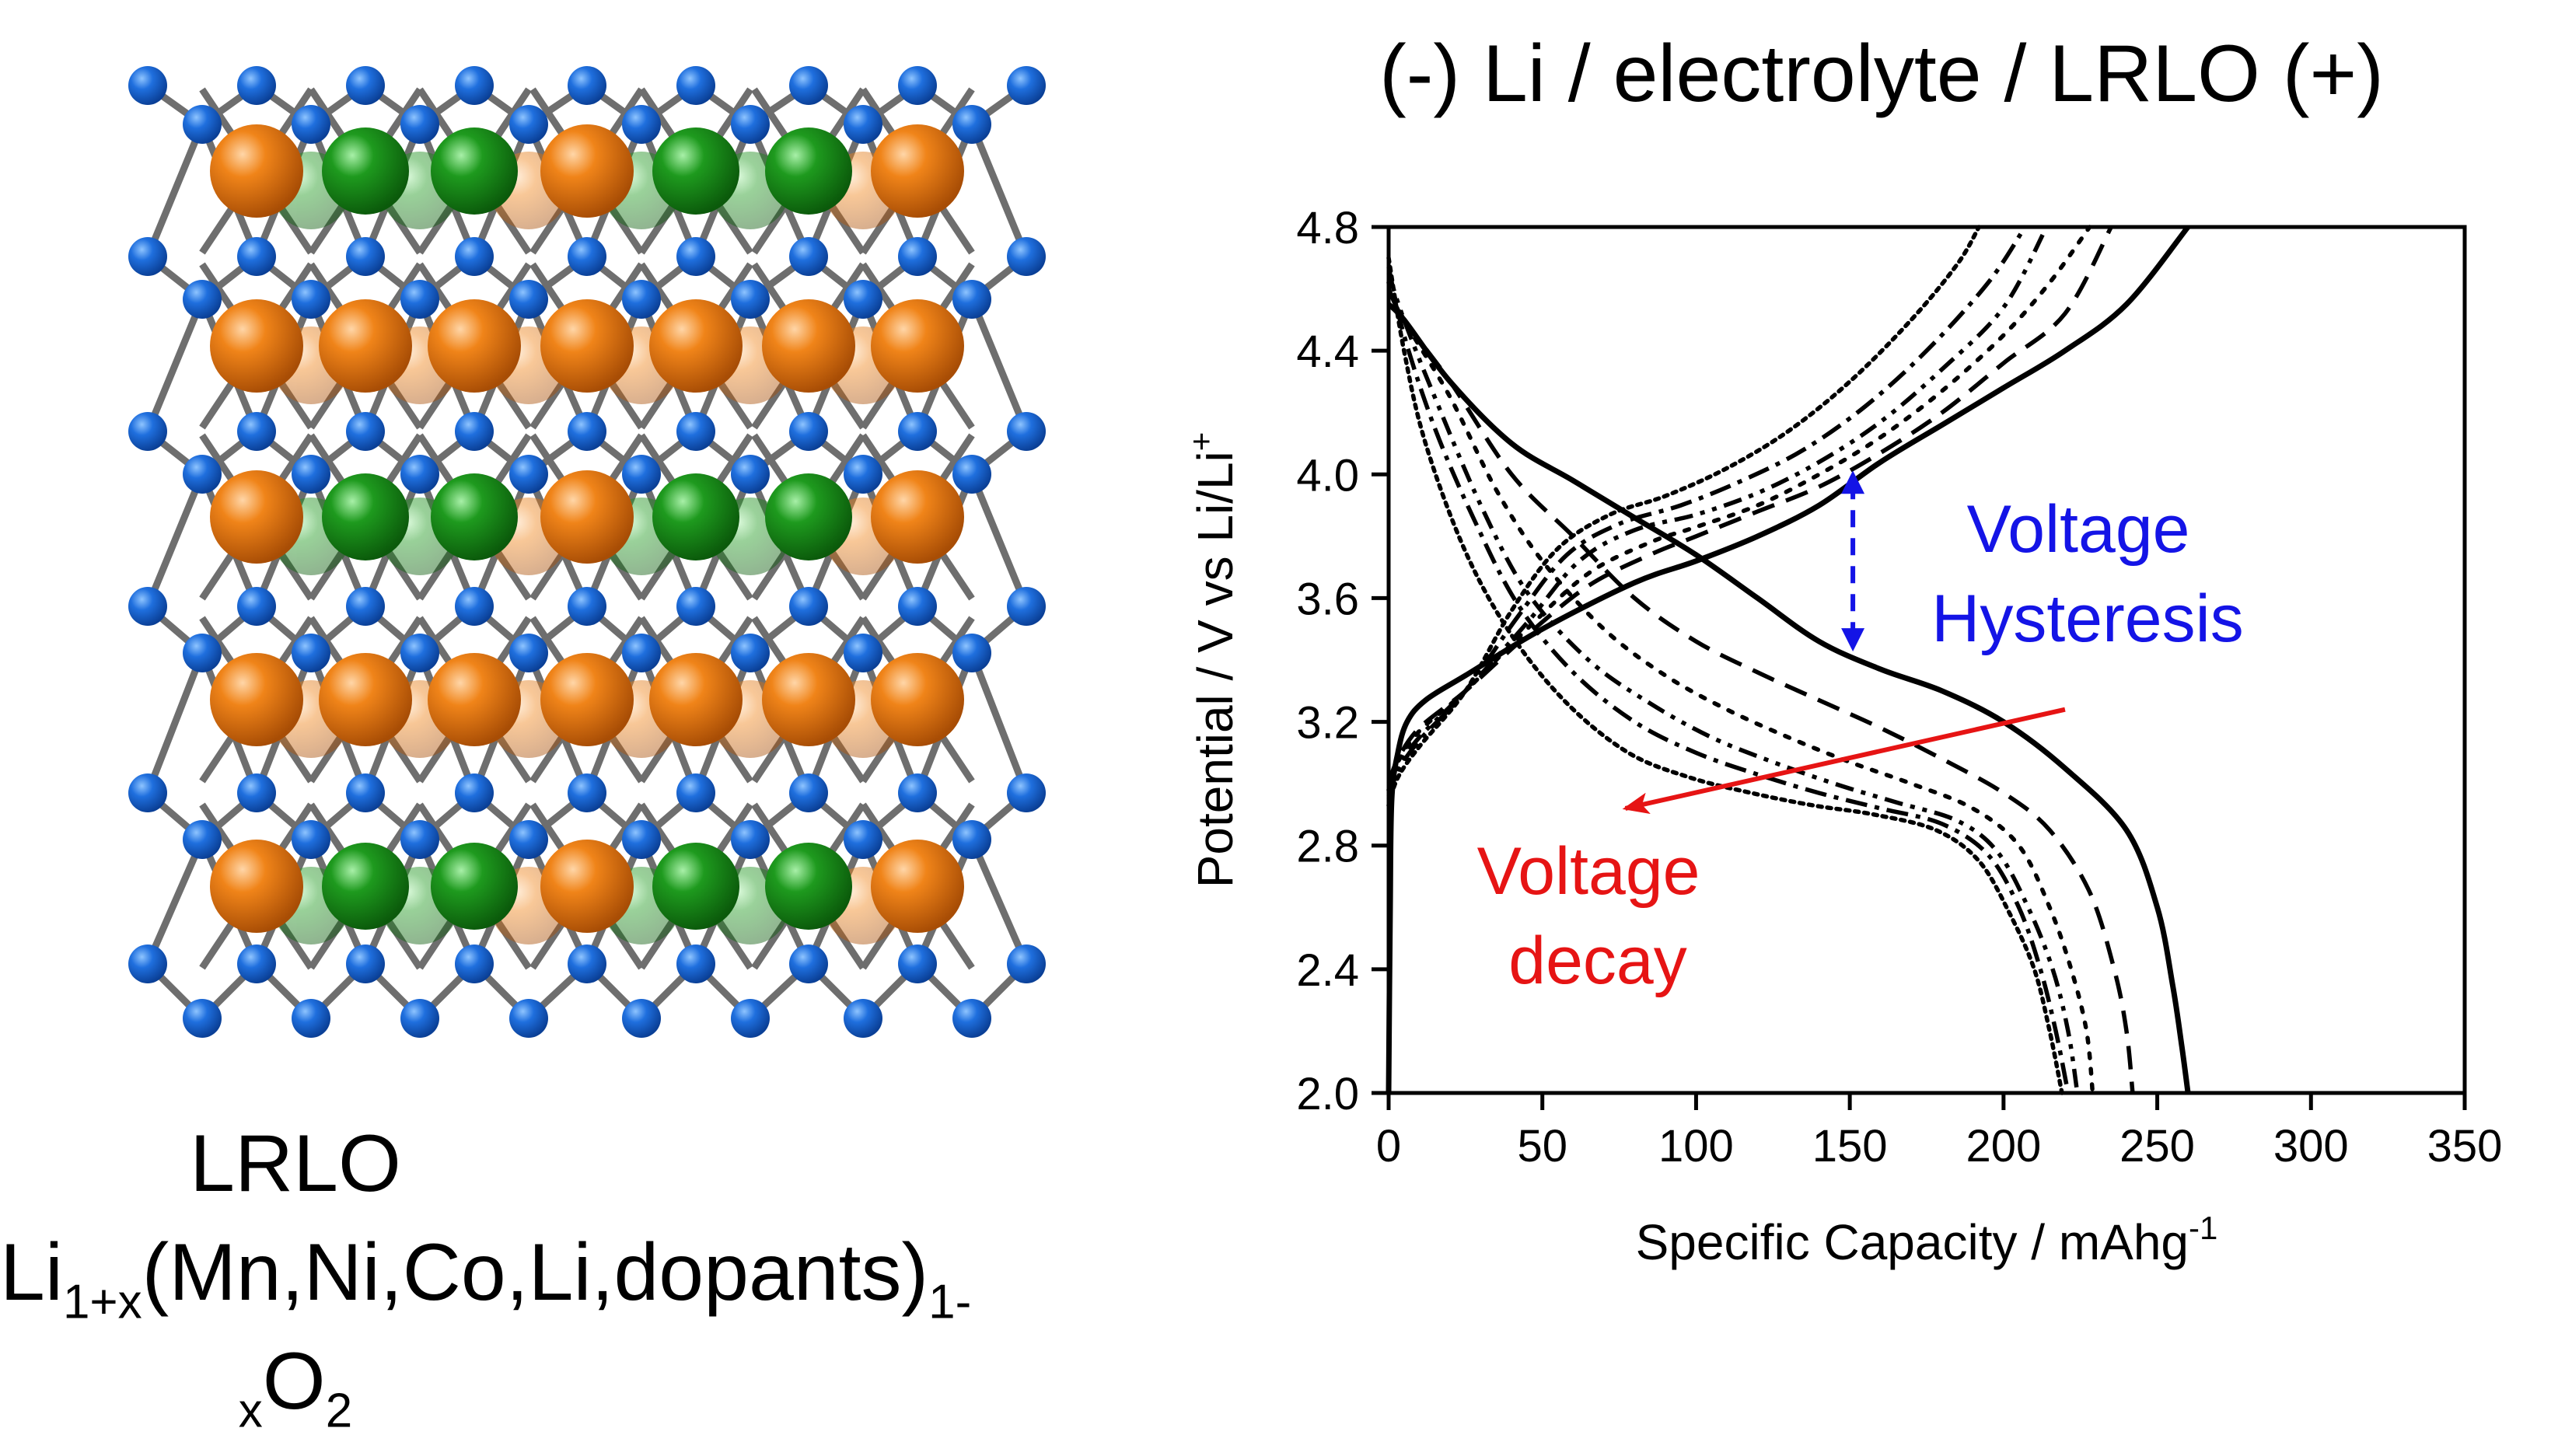 This screenshot has width=2572, height=1456. I want to click on hysteresis-label-line-1: Voltage, so click(2078, 530).